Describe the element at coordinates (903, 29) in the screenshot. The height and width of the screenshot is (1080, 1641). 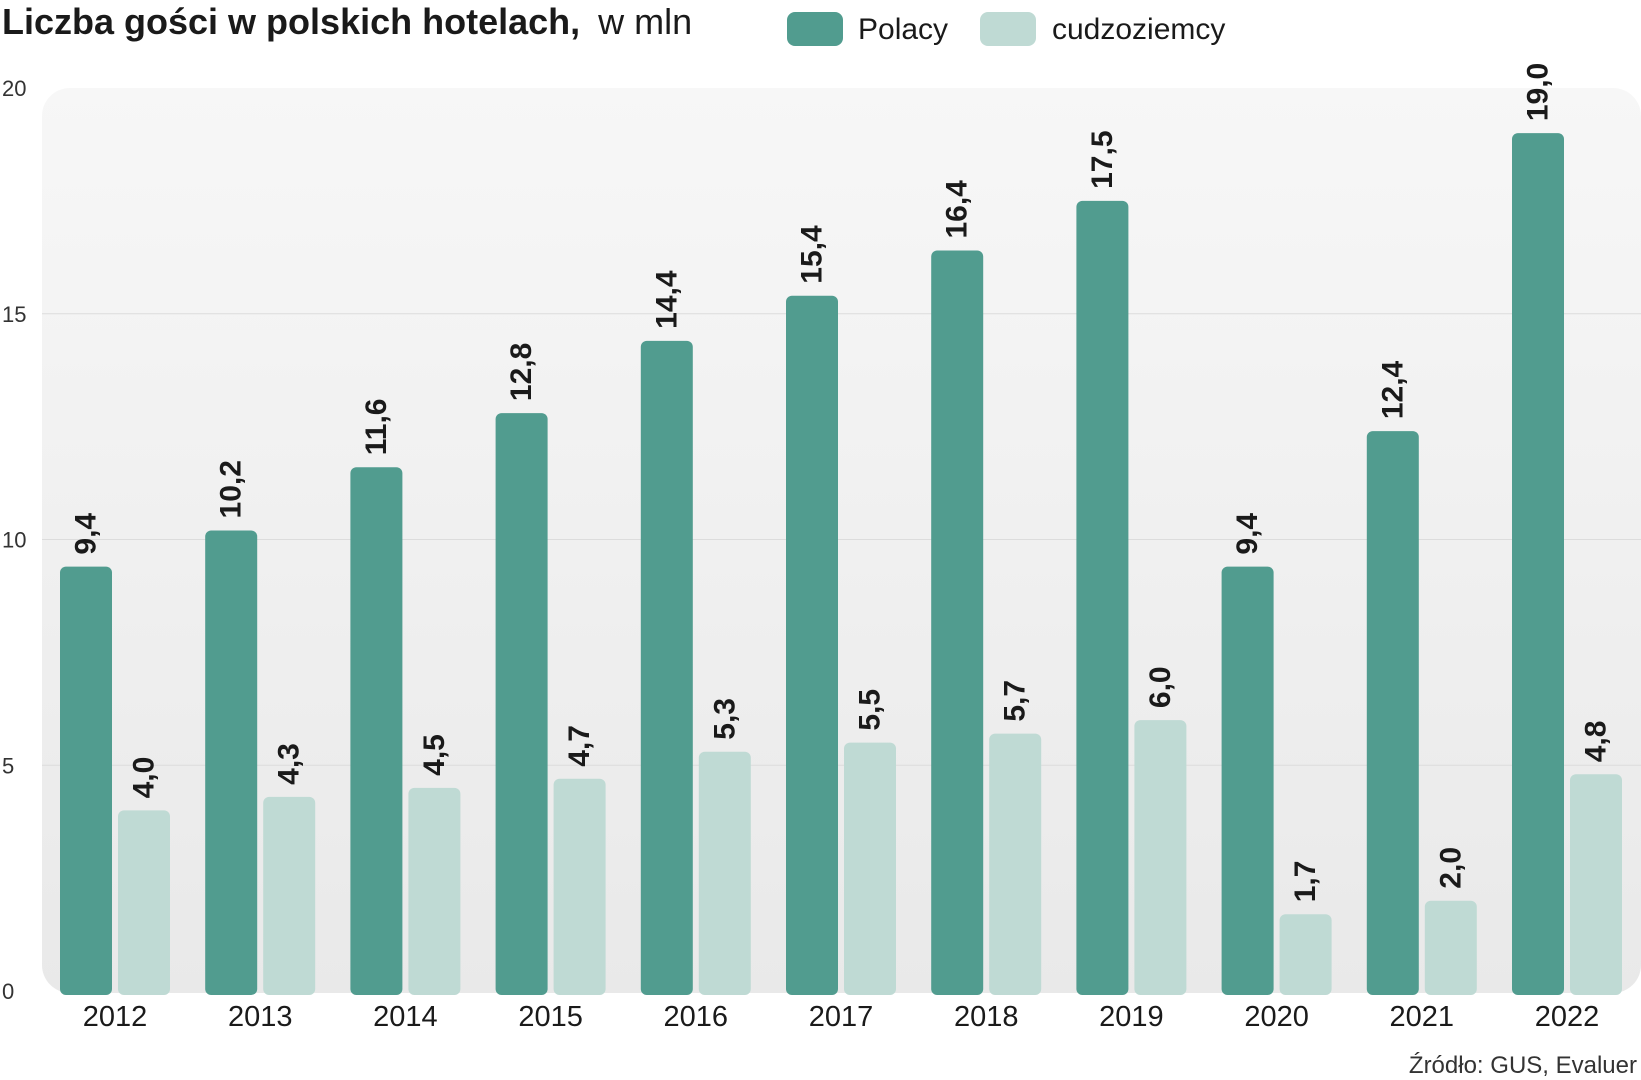
I see `legend-label-polacy: Polacy` at that location.